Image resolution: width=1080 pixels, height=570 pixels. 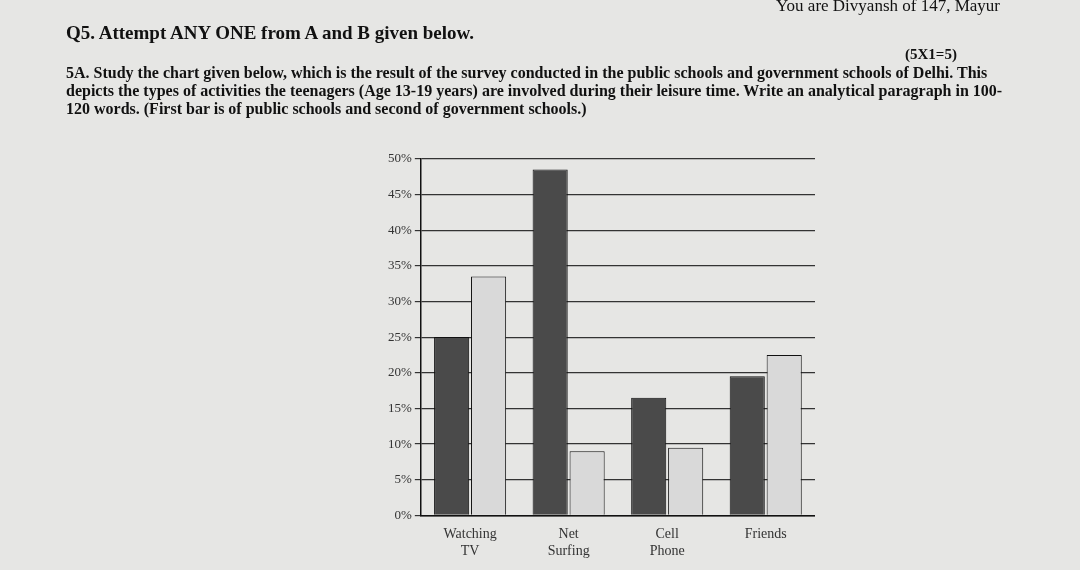 What do you see at coordinates (403, 514) in the screenshot?
I see `y-tick-label: 0%` at bounding box center [403, 514].